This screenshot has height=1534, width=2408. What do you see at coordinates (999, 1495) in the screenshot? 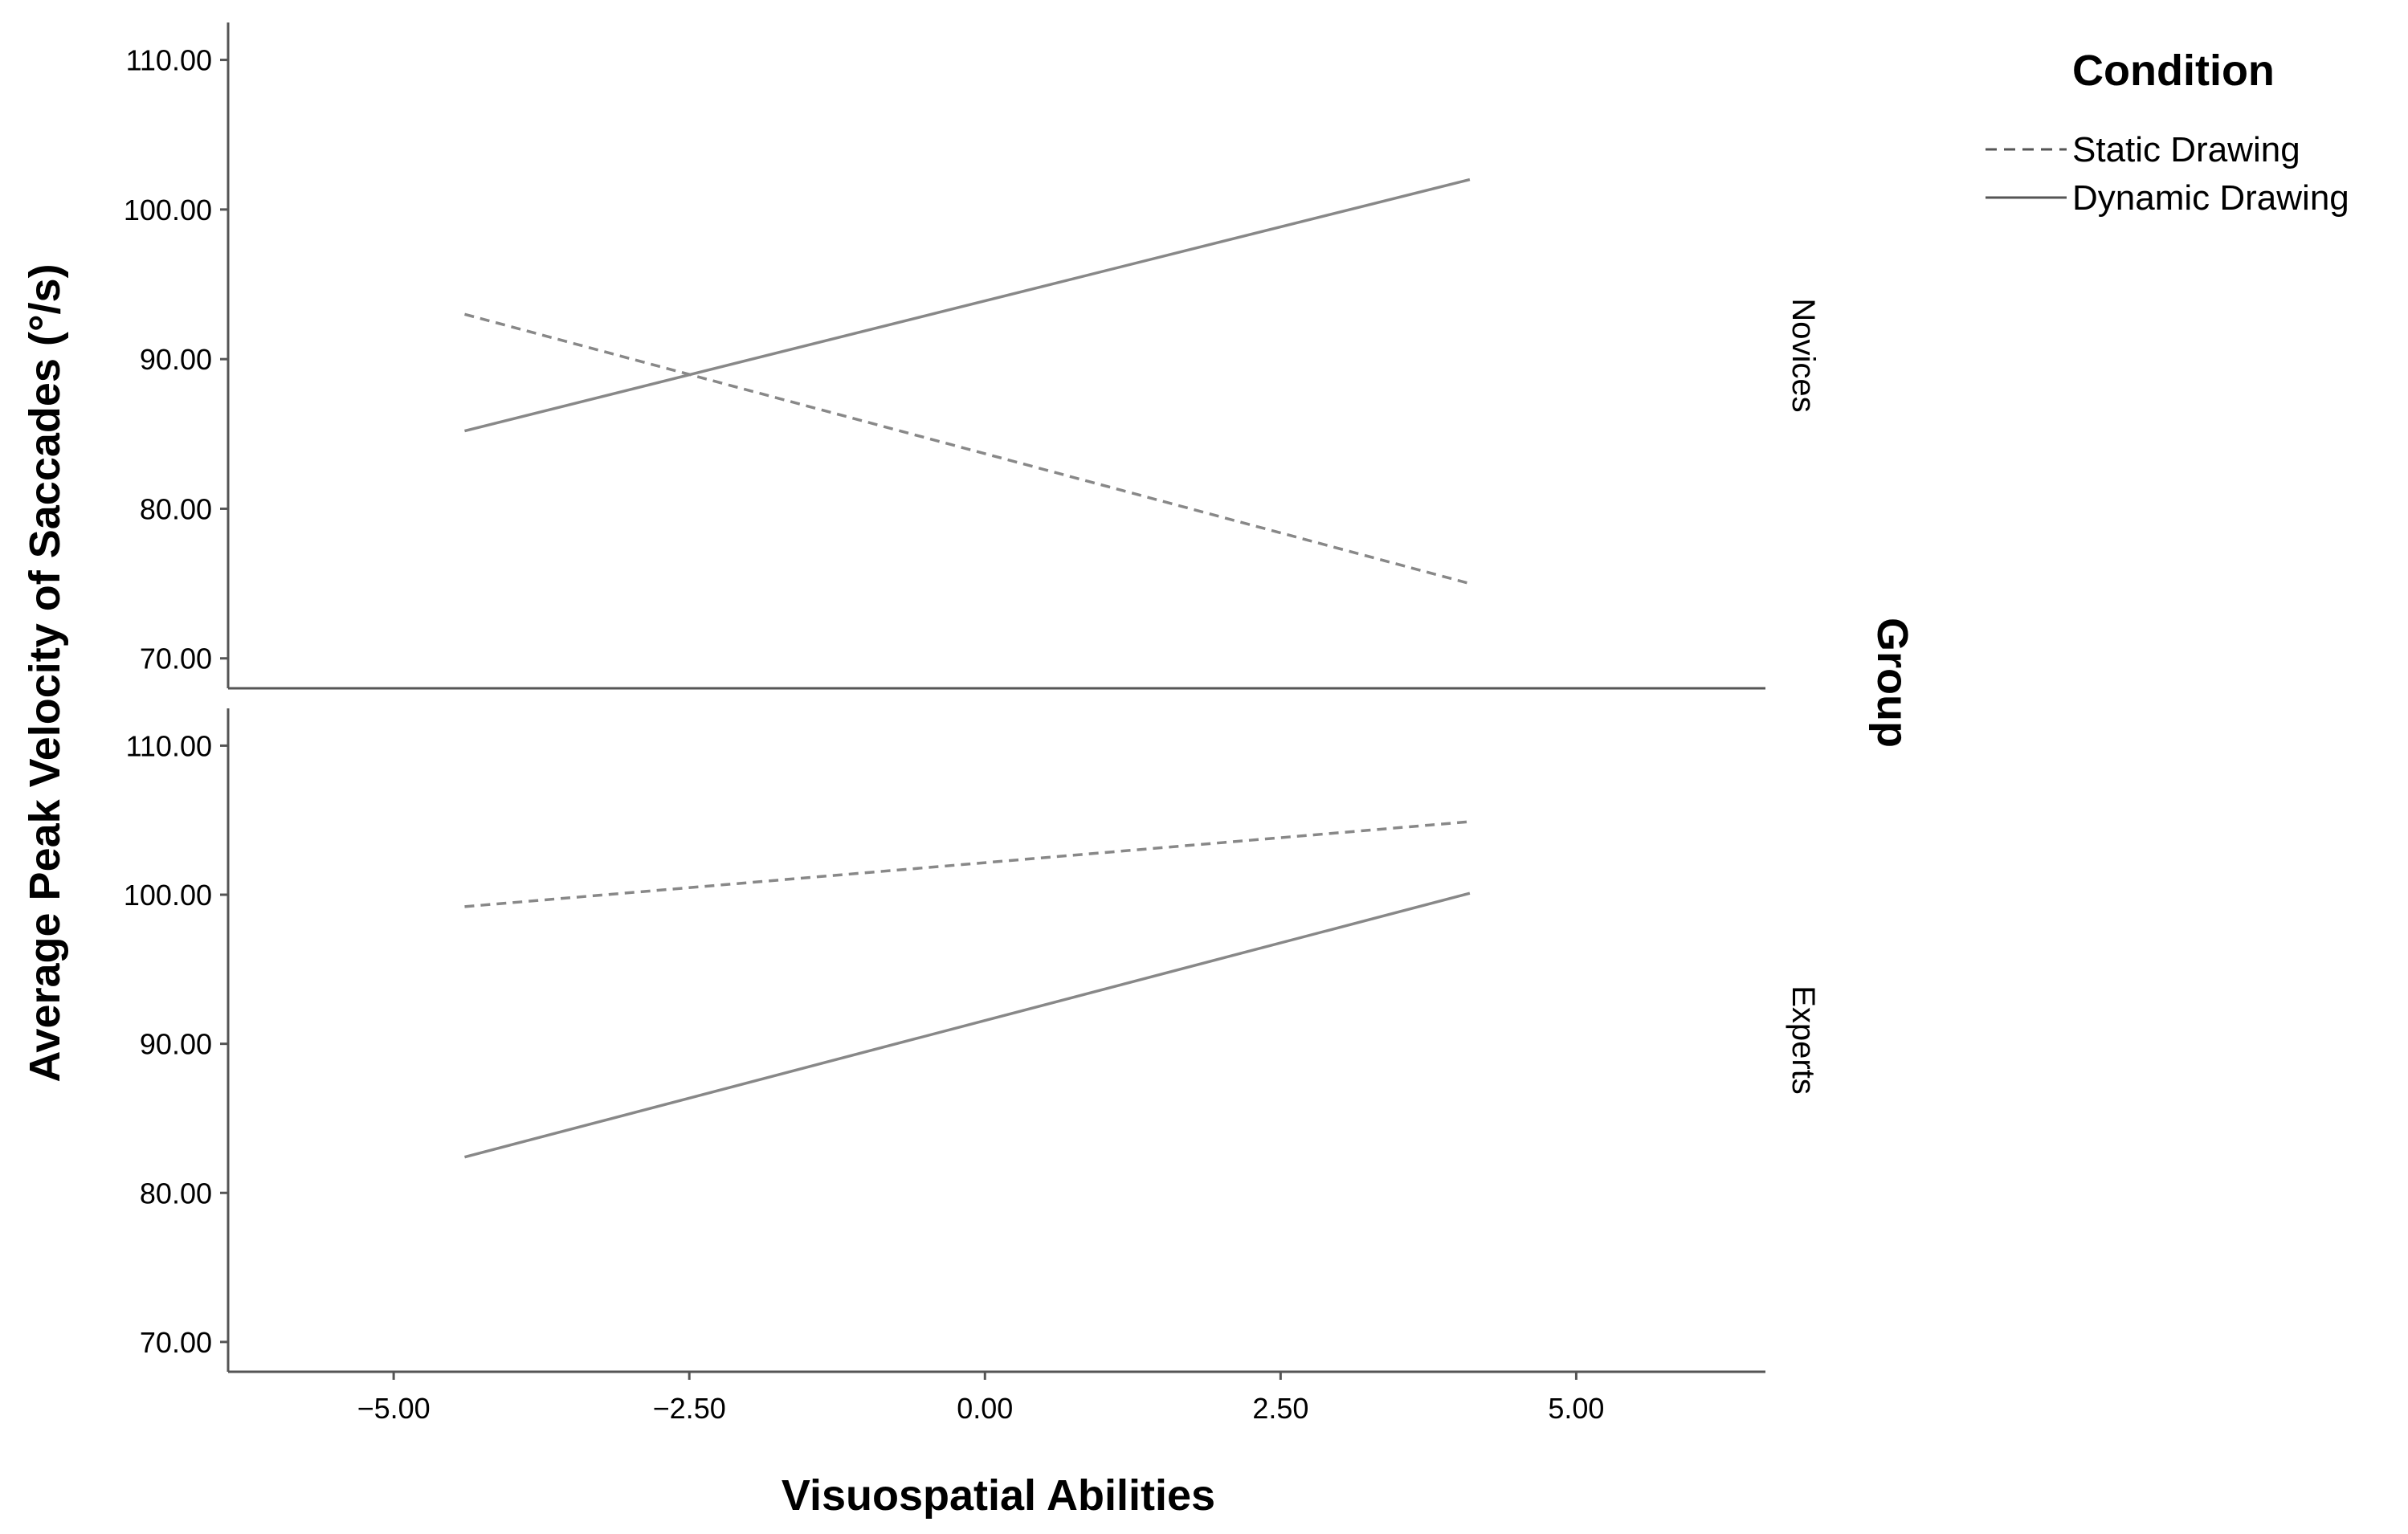
I see `x-axis-title: Visuospatial Abilities` at bounding box center [999, 1495].